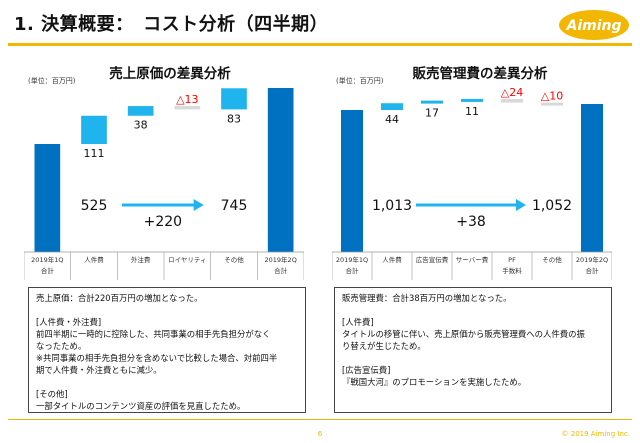 The height and width of the screenshot is (443, 640). What do you see at coordinates (119, 298) in the screenshot?
I see `commentary-line: 売上原価：合計220百万円の増加となった。` at bounding box center [119, 298].